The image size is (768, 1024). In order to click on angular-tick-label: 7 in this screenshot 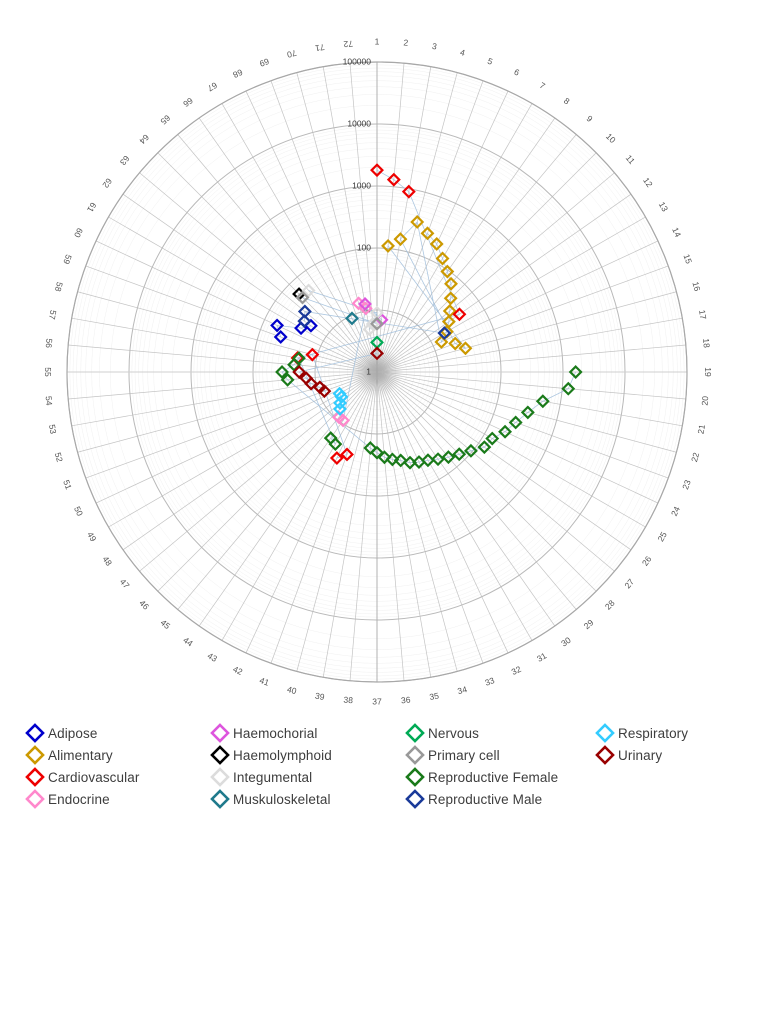, I will do `click(542, 85)`.